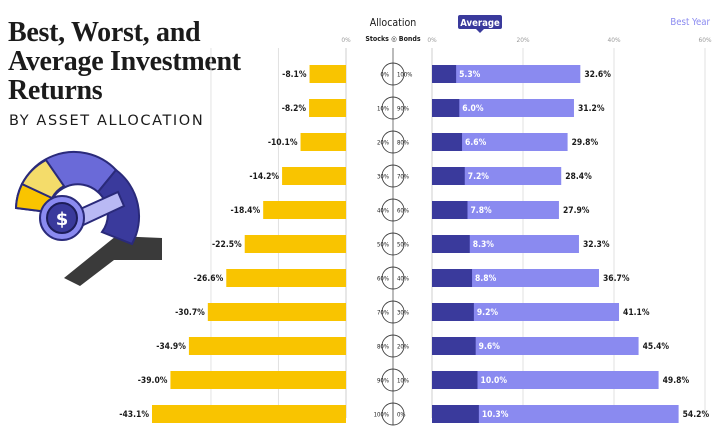  What do you see at coordinates (383, 279) in the screenshot?
I see `stocks-pct: 60%` at bounding box center [383, 279].